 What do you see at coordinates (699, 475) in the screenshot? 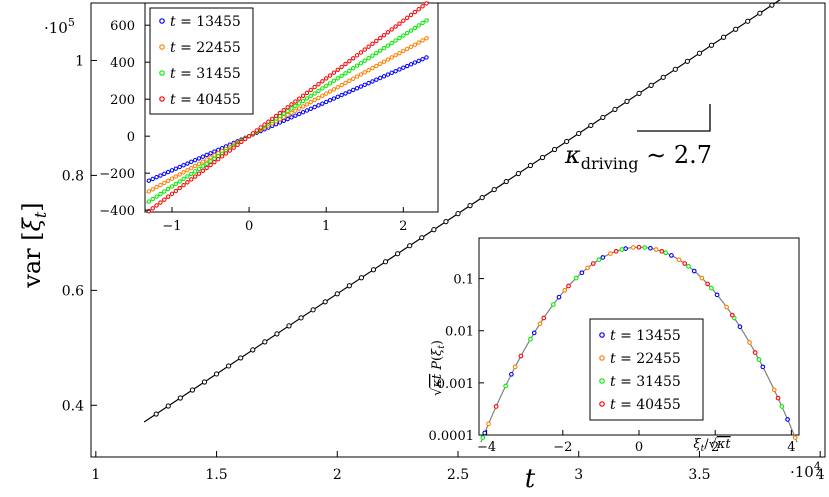
I see `main-x-tick-label: 3.5` at bounding box center [699, 475].